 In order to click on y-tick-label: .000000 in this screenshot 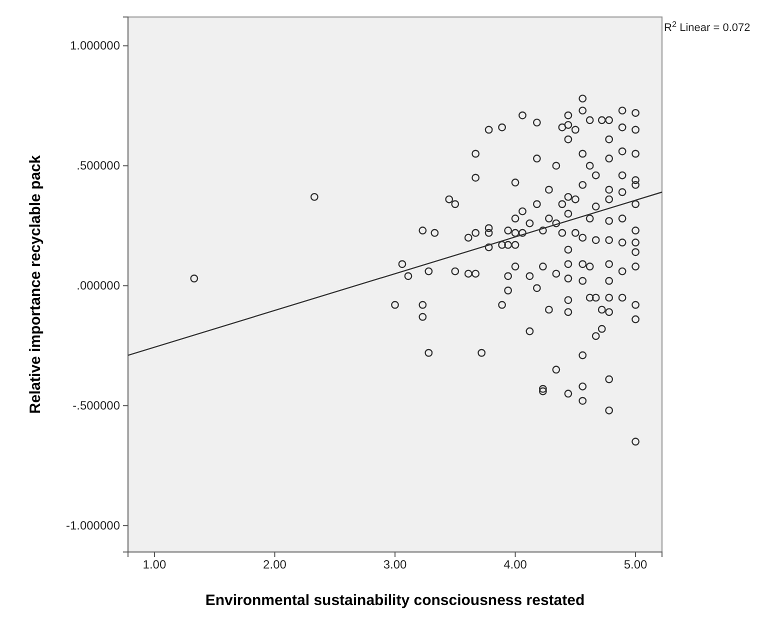, I will do `click(98, 285)`.